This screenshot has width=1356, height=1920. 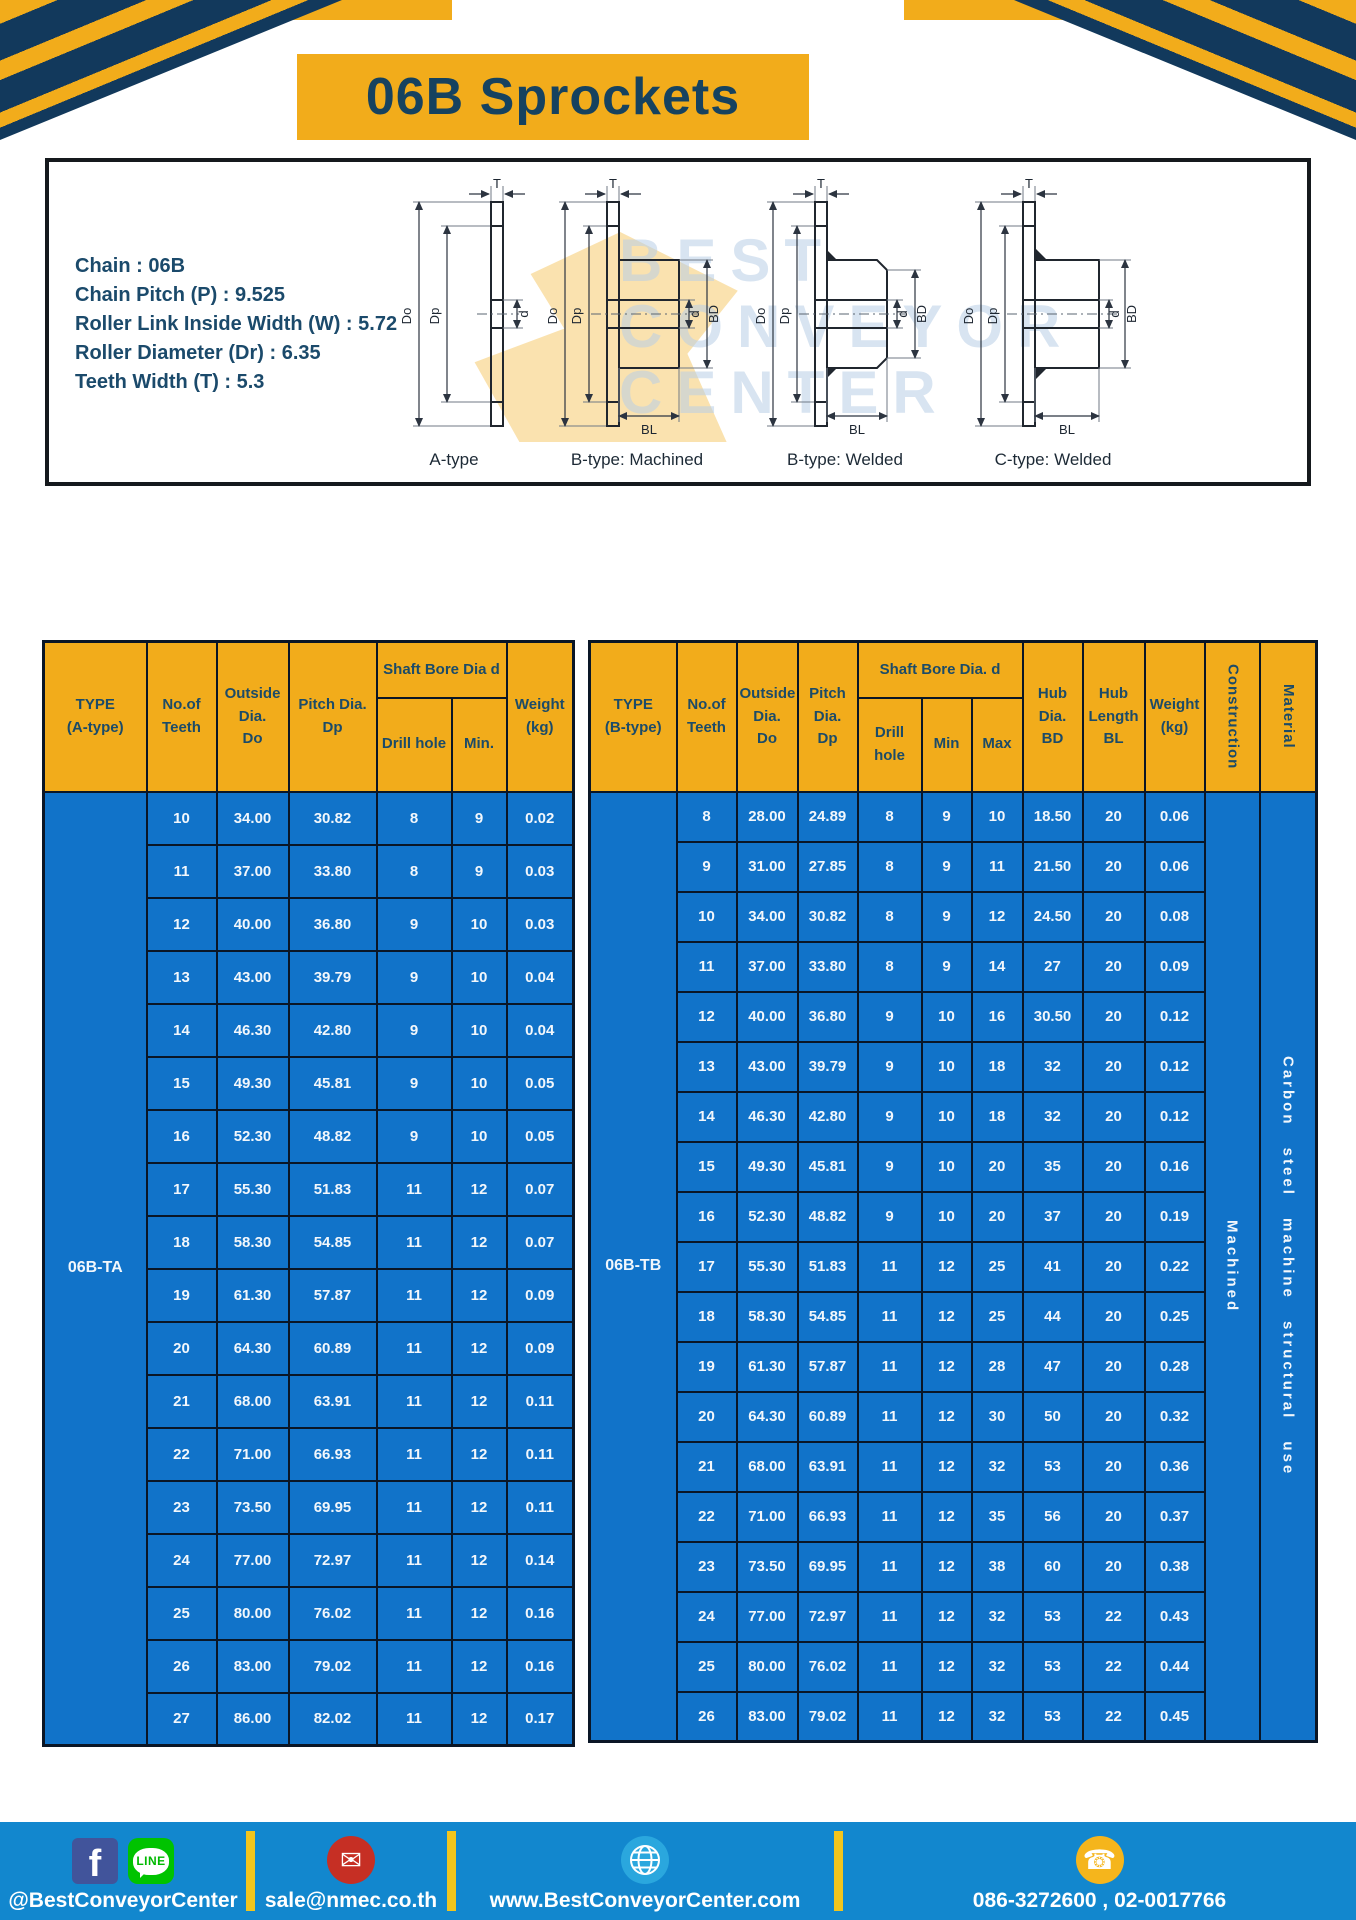 What do you see at coordinates (332, 1454) in the screenshot?
I see `data-cell: 66.93` at bounding box center [332, 1454].